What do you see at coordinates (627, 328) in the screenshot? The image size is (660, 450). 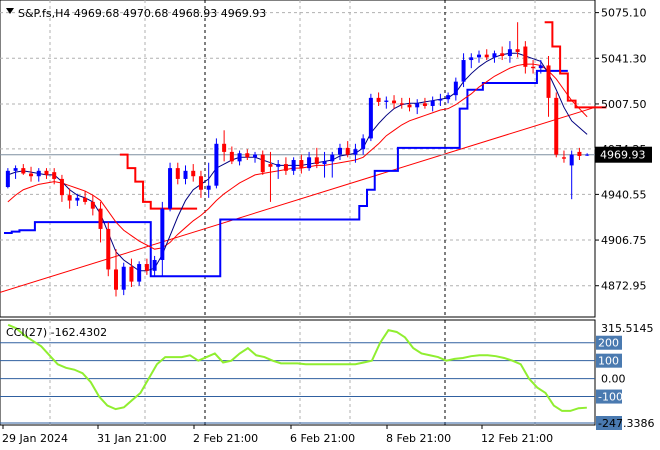 I see `indicator-tick-label: 315.5145` at bounding box center [627, 328].